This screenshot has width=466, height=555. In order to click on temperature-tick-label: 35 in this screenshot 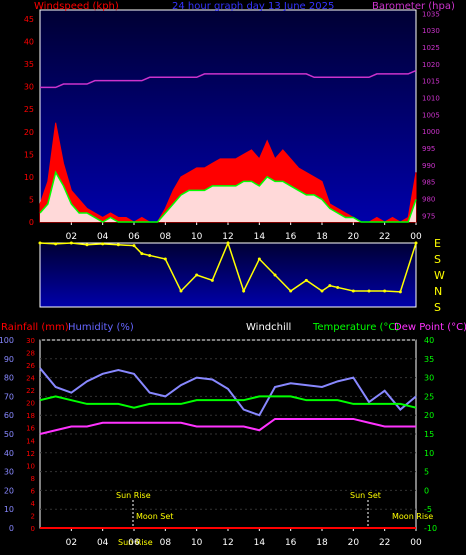, I will do `click(429, 359)`.